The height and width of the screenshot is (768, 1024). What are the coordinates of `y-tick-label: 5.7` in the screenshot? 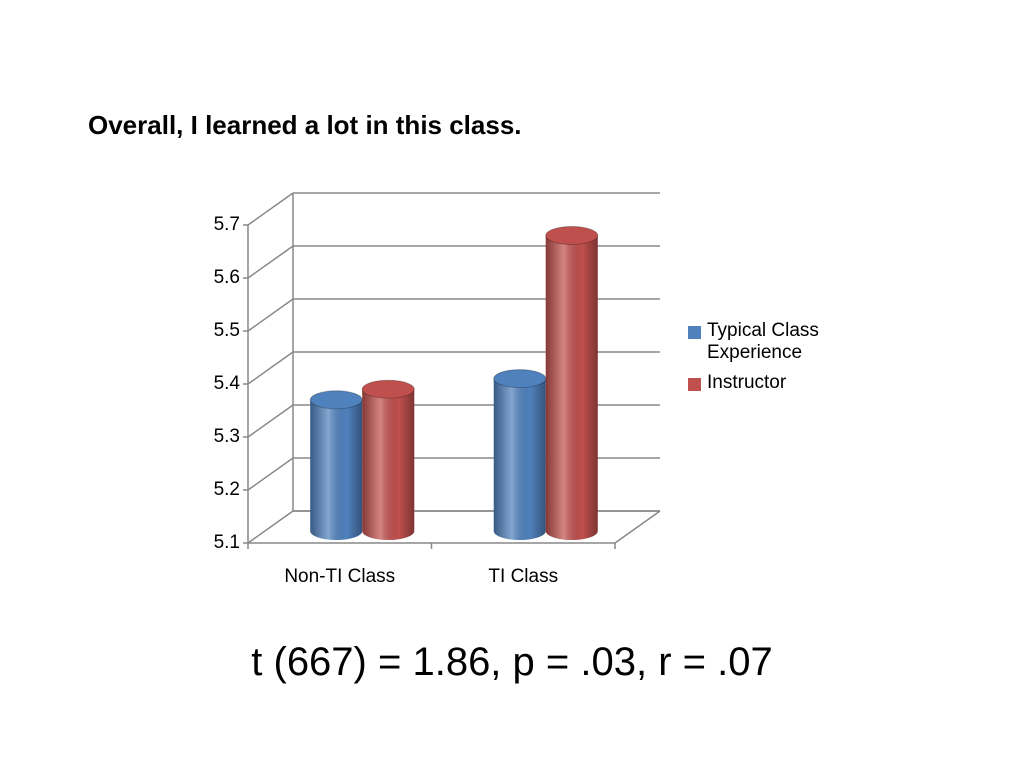 It's located at (227, 224).